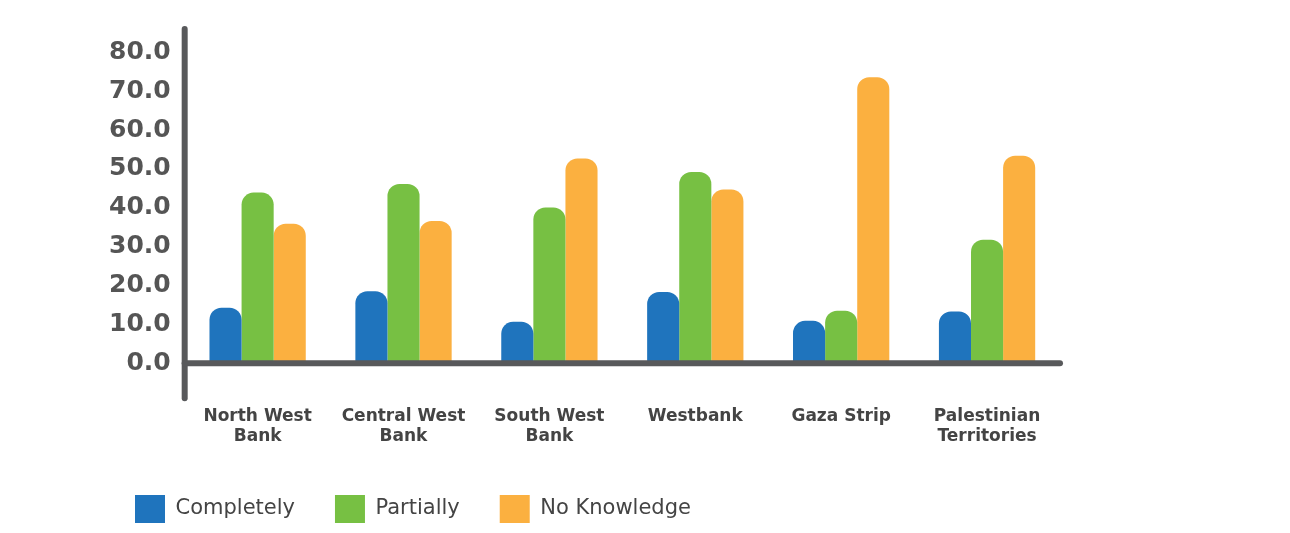 The width and height of the screenshot is (1290, 533). I want to click on x-tick-label: Westbank, so click(695, 414).